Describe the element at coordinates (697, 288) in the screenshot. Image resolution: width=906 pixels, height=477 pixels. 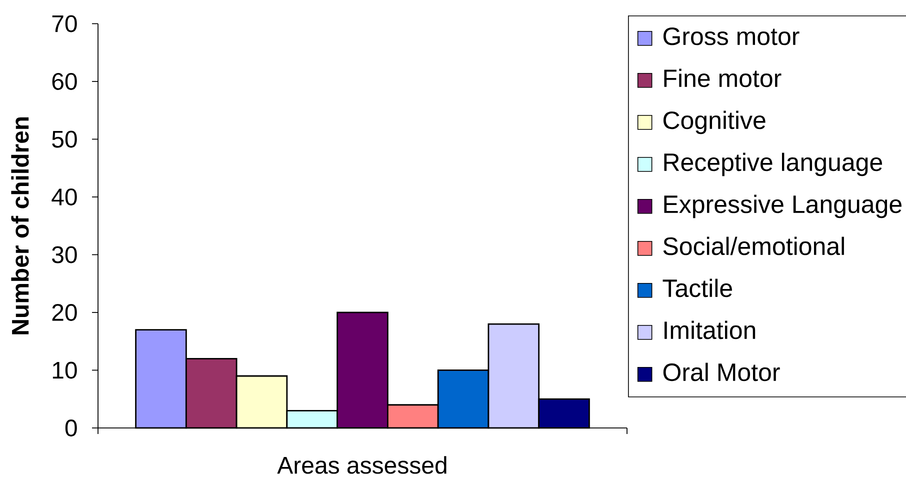
I see `legend-label: Tactile` at that location.